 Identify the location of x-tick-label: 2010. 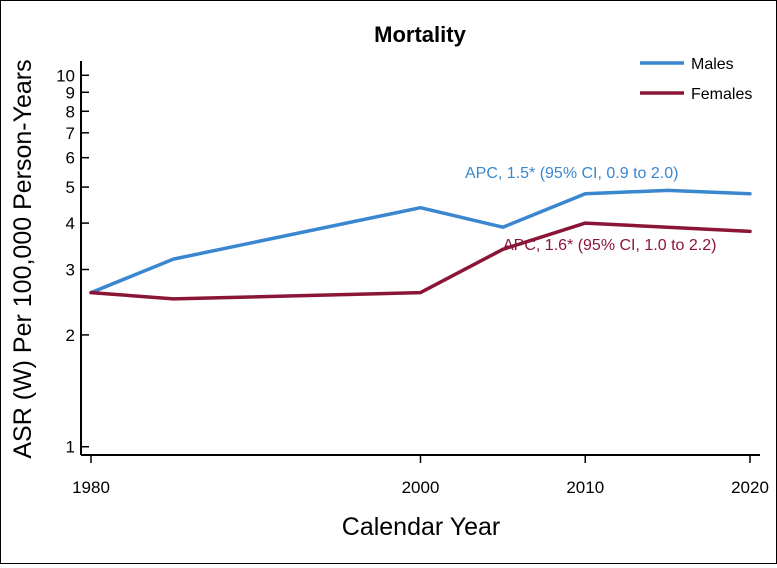
(585, 487).